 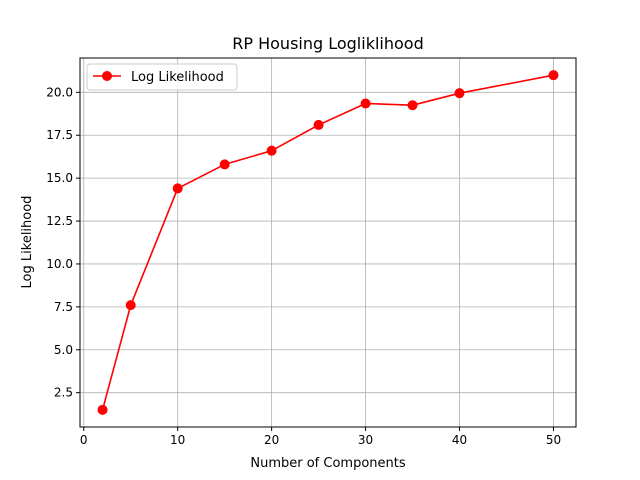 What do you see at coordinates (553, 440) in the screenshot?
I see `x-tick-label: 50` at bounding box center [553, 440].